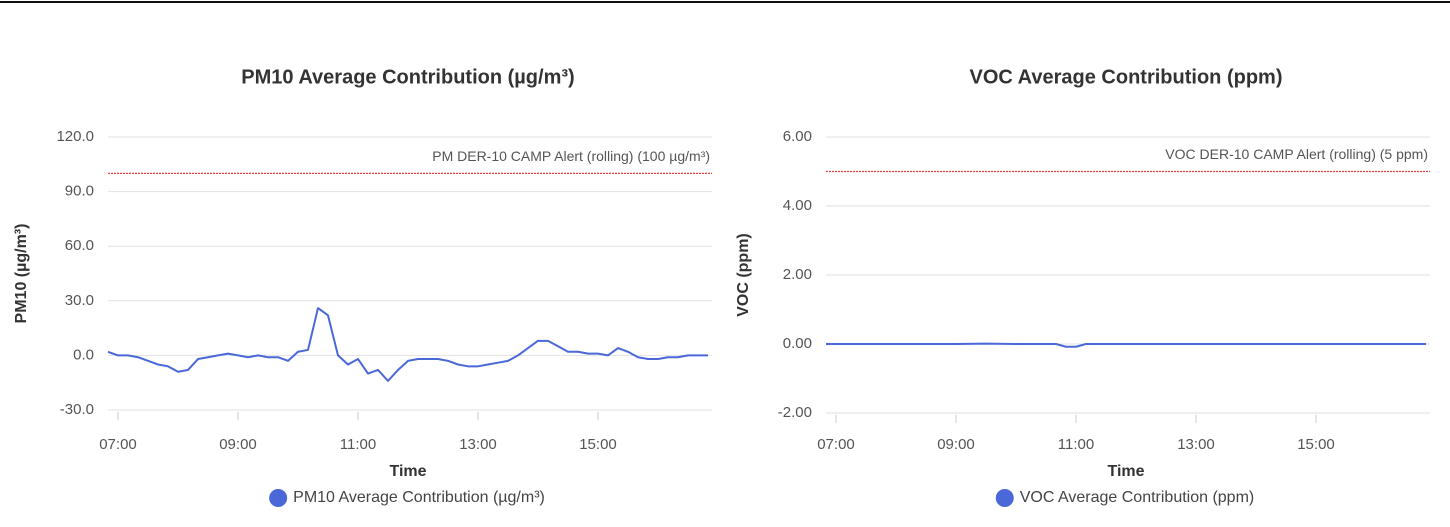  What do you see at coordinates (1137, 497) in the screenshot?
I see `legend-label: VOC Average Contribution (ppm)` at bounding box center [1137, 497].